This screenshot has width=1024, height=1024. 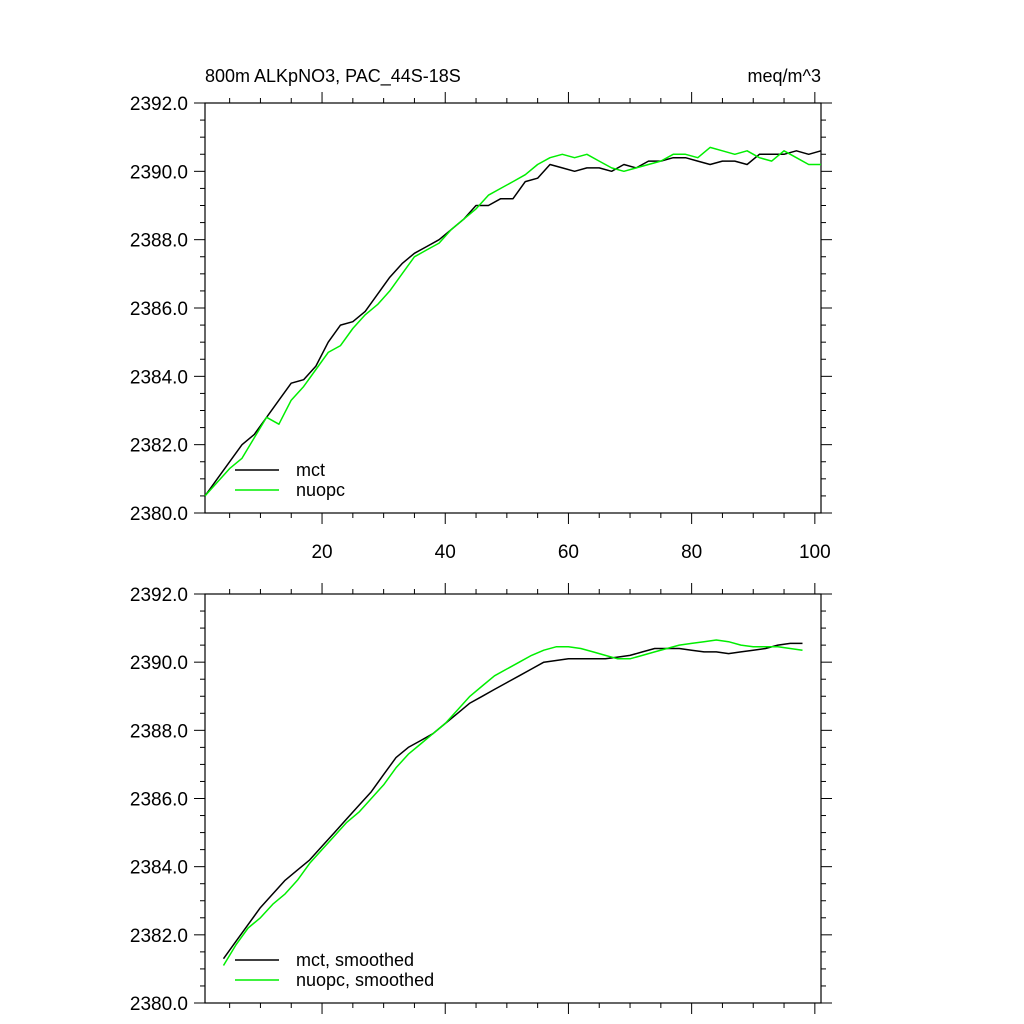 What do you see at coordinates (355, 960) in the screenshot?
I see `legend-label: mct, smoothed` at bounding box center [355, 960].